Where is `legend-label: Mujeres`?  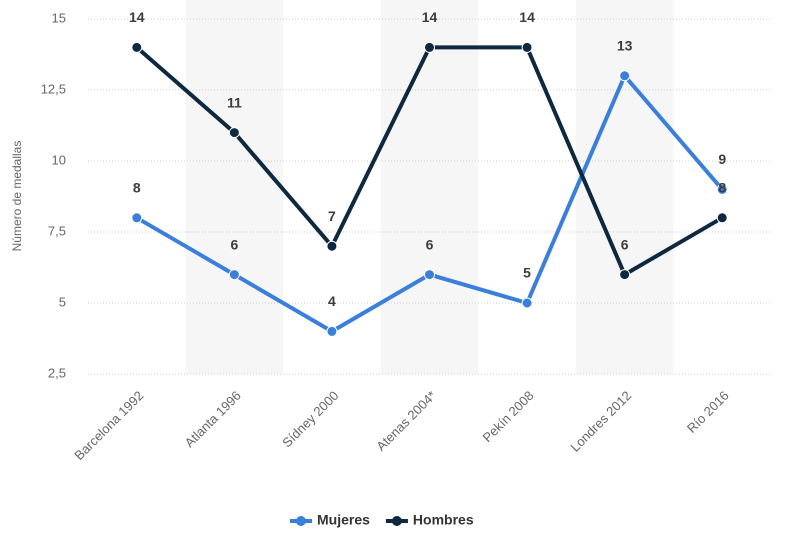
legend-label: Mujeres is located at coordinates (343, 520).